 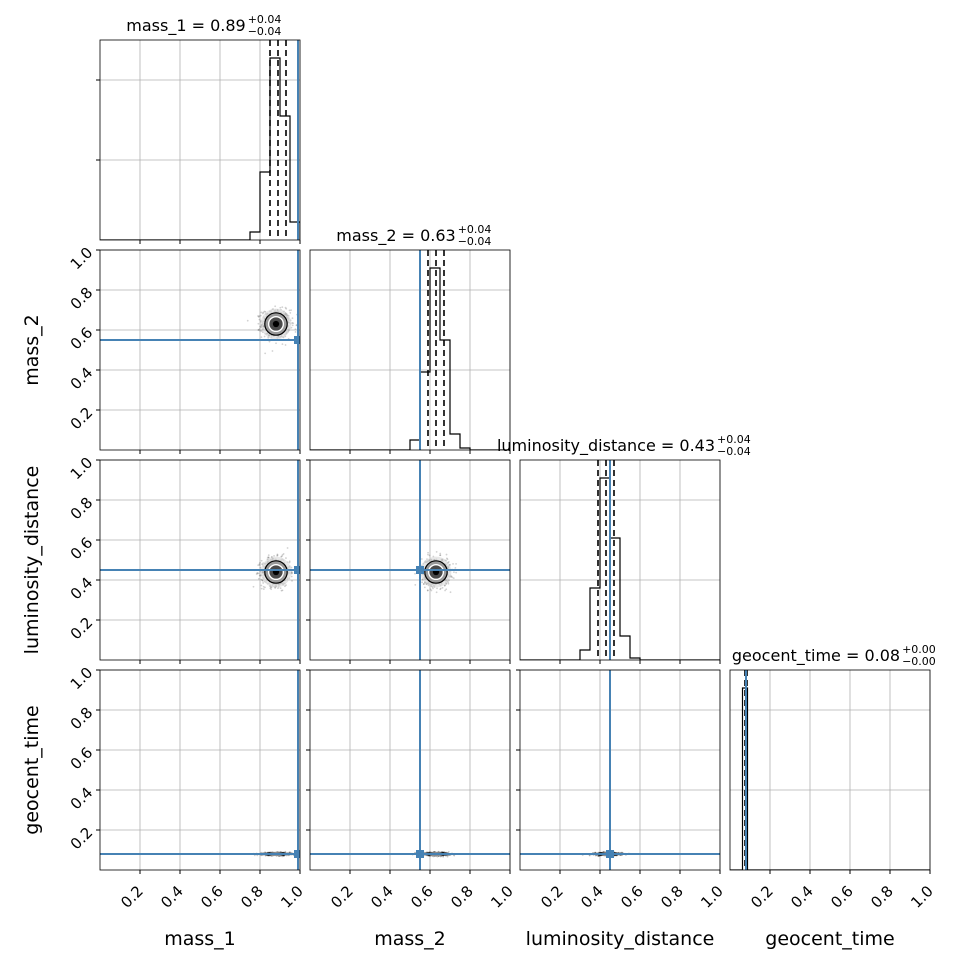 I want to click on scatter-panel-luminosity_distance-vs-geocent_time: 0.2 0.4 0.6 0.8 1.0 luminosity_distance, so click(x=621, y=809).